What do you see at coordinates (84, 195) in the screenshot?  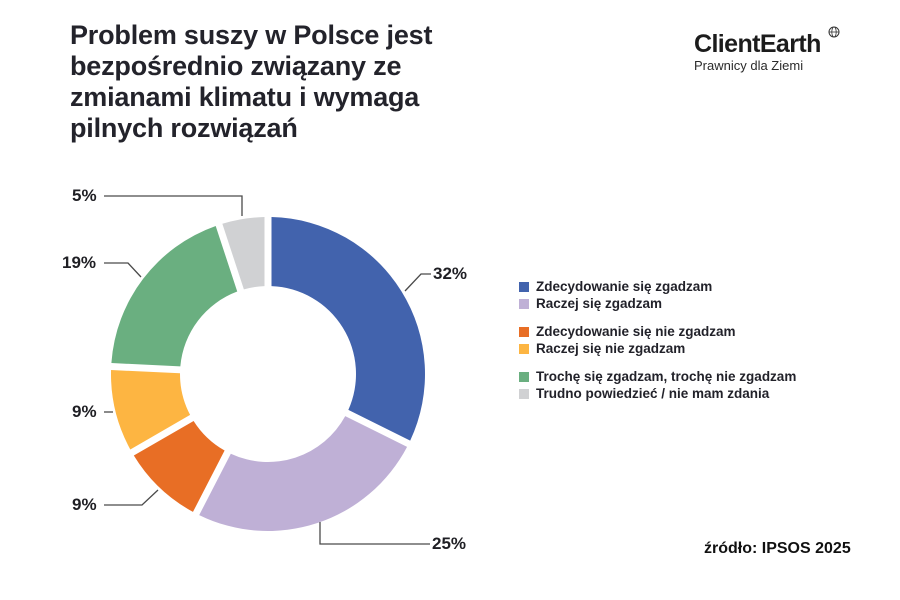 I see `label-dont-know: 5%` at bounding box center [84, 195].